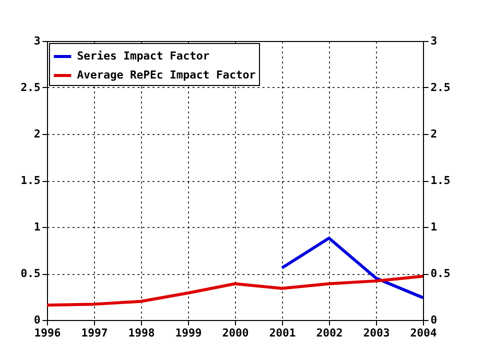 This screenshot has width=480, height=350. I want to click on y2-tick-label: 1, so click(434, 227).